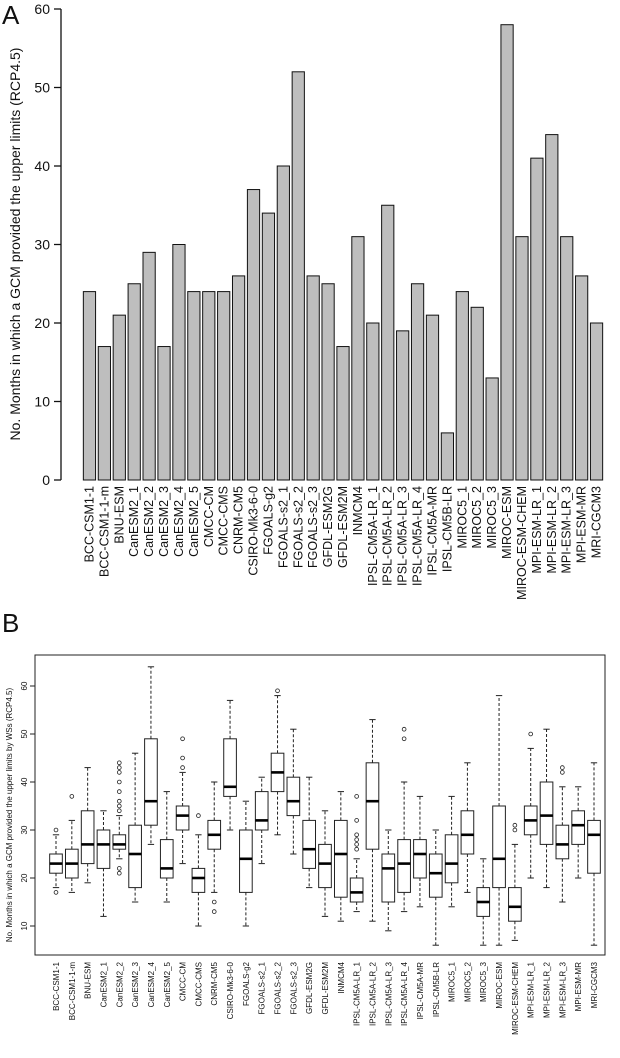 The image size is (620, 1058). Describe the element at coordinates (357, 993) in the screenshot. I see `x-tick-label: IPSL-CM5A-LR_1` at that location.